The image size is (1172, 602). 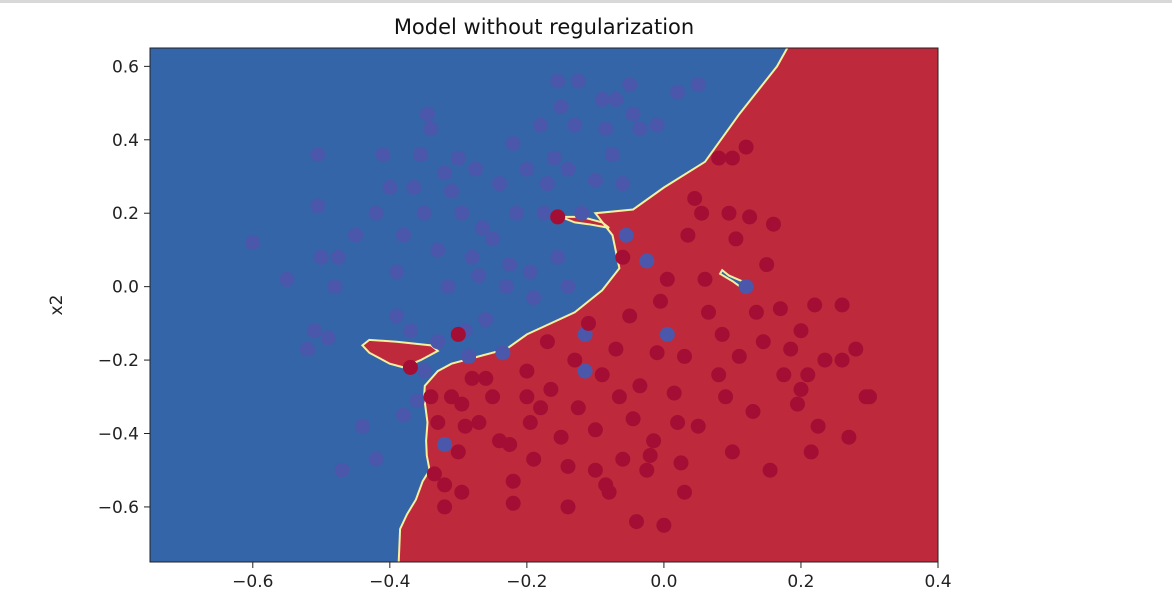 What do you see at coordinates (57, 305) in the screenshot?
I see `y-axis-label: x2` at bounding box center [57, 305].